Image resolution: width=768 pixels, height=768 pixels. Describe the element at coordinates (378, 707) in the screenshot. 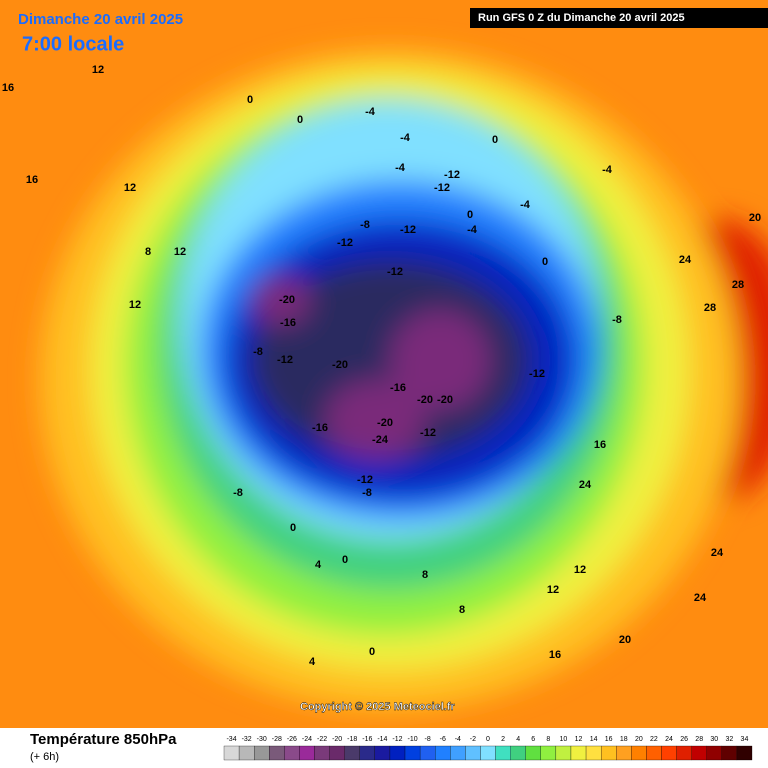

I see `copyright: Copyright © 2025 Meteociel.fr` at that location.